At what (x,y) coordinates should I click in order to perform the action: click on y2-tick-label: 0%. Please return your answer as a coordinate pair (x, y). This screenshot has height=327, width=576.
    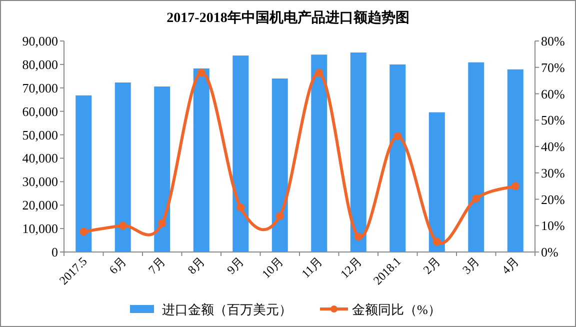
    Looking at the image, I should click on (549, 252).